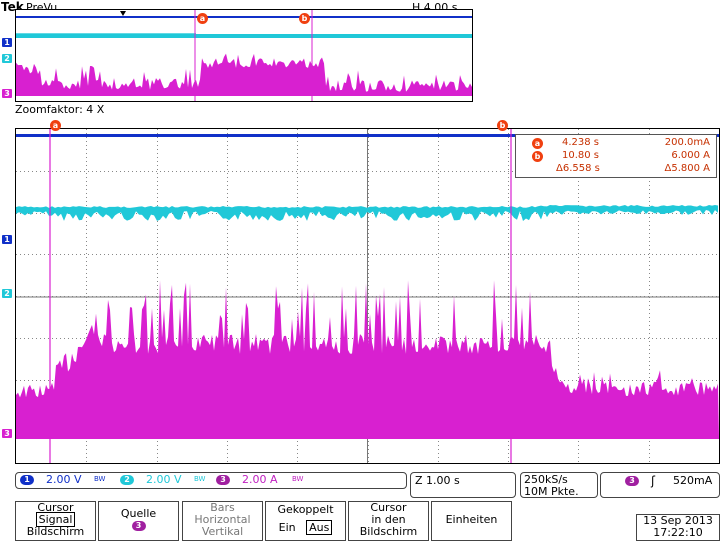  I want to click on overview-ch1-marker: 1, so click(7, 42).